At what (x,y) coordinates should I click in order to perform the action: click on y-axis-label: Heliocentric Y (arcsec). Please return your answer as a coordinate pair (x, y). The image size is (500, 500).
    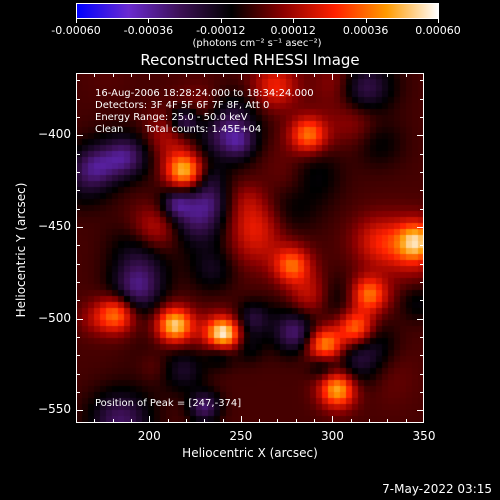
    Looking at the image, I should click on (21, 250).